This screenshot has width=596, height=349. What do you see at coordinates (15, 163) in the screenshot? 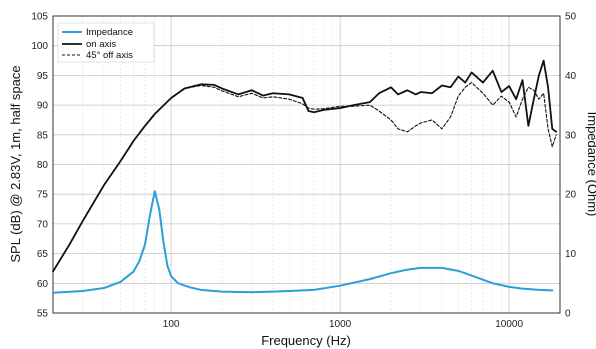
I see `y-axis-title: SPL (dB) @ 2.83V, 1m, half space` at bounding box center [15, 163].